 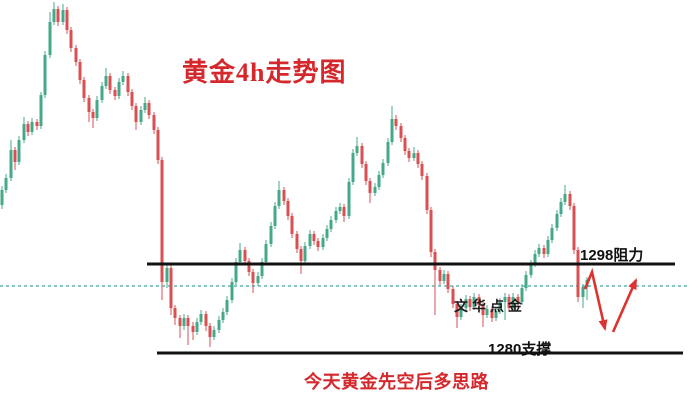 I want to click on resistance-label: 1298阻力, so click(x=612, y=255).